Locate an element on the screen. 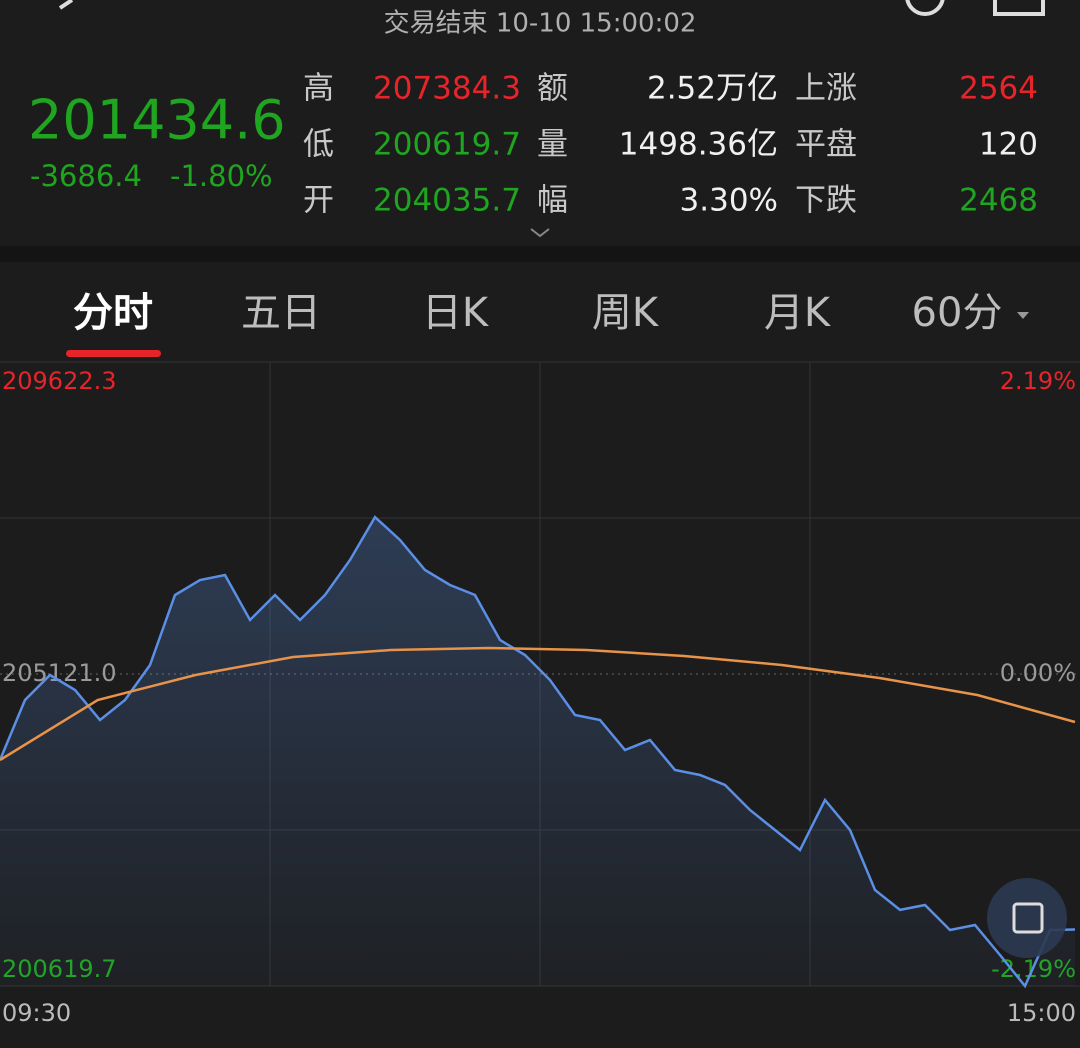 The image size is (1080, 1048). tab: 五日 is located at coordinates (281, 313).